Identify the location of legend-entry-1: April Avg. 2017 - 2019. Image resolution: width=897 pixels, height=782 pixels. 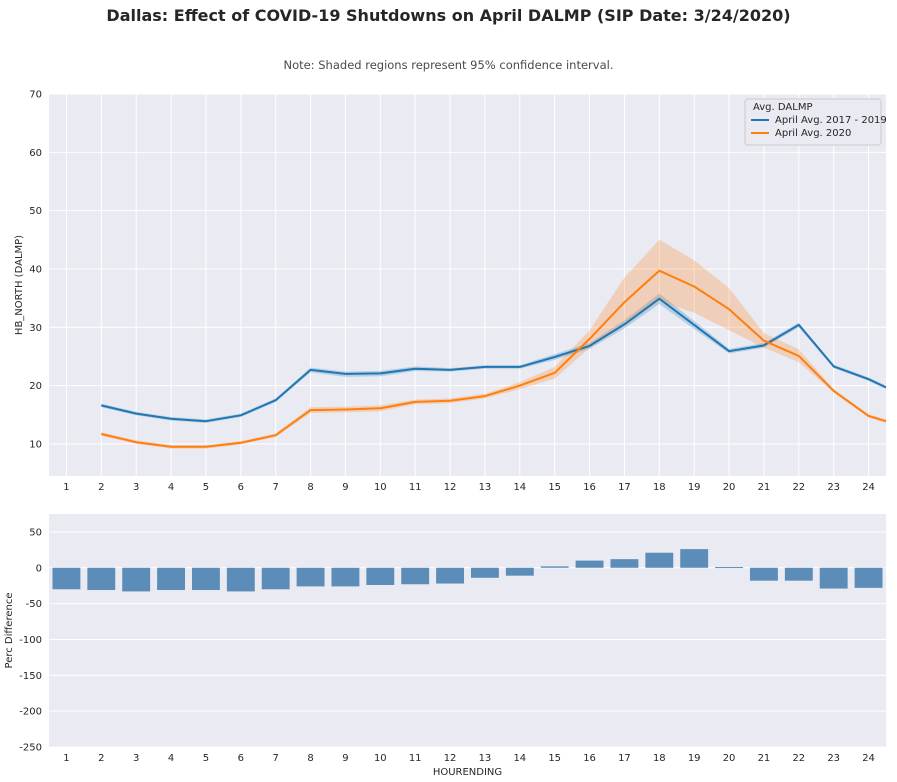
(831, 120).